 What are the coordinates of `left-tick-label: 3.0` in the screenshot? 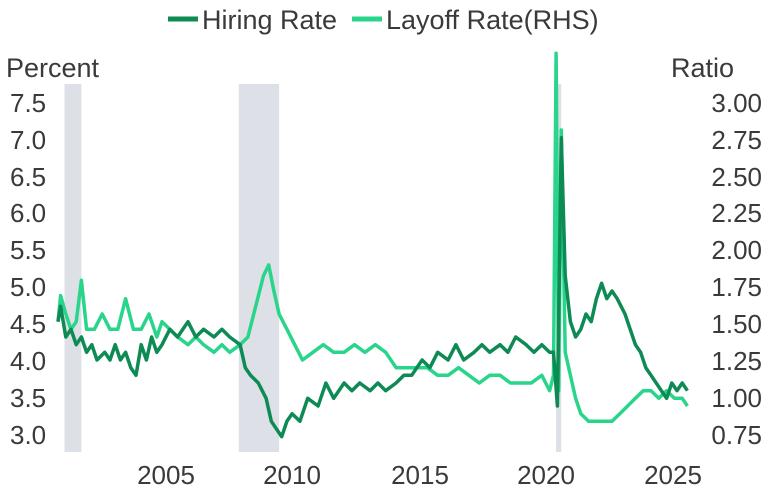 It's located at (28, 435).